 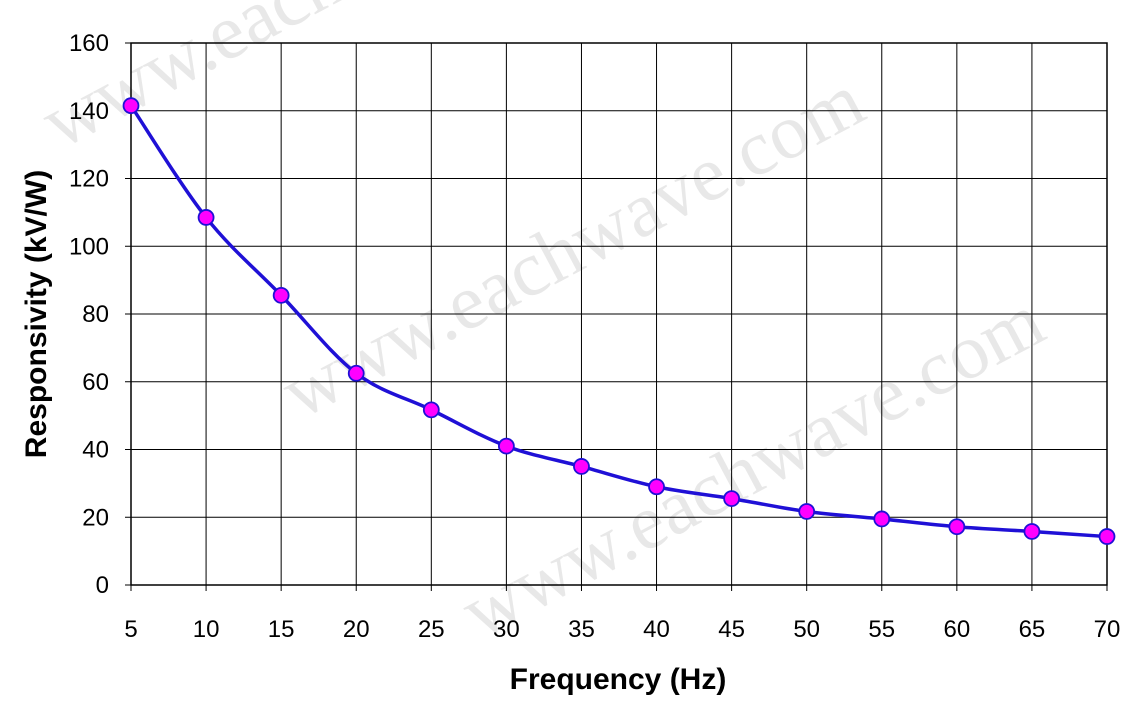 I want to click on y-axis-ticks: 0 20 40 60 80 100 120 140 160, so click(x=100, y=314).